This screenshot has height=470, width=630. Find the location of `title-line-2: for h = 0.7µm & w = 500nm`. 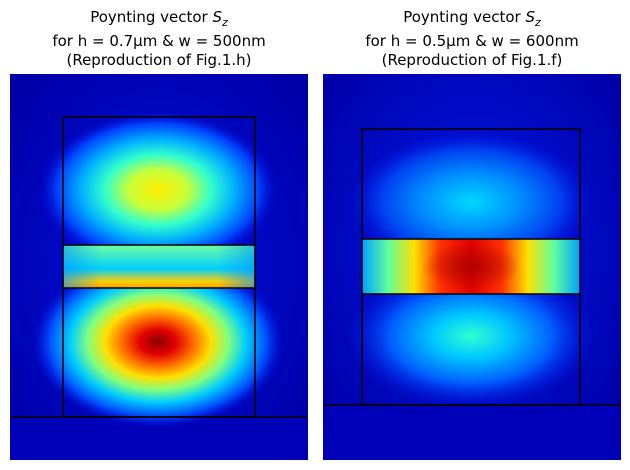

title-line-2: for h = 0.7µm & w = 500nm is located at coordinates (159, 41).